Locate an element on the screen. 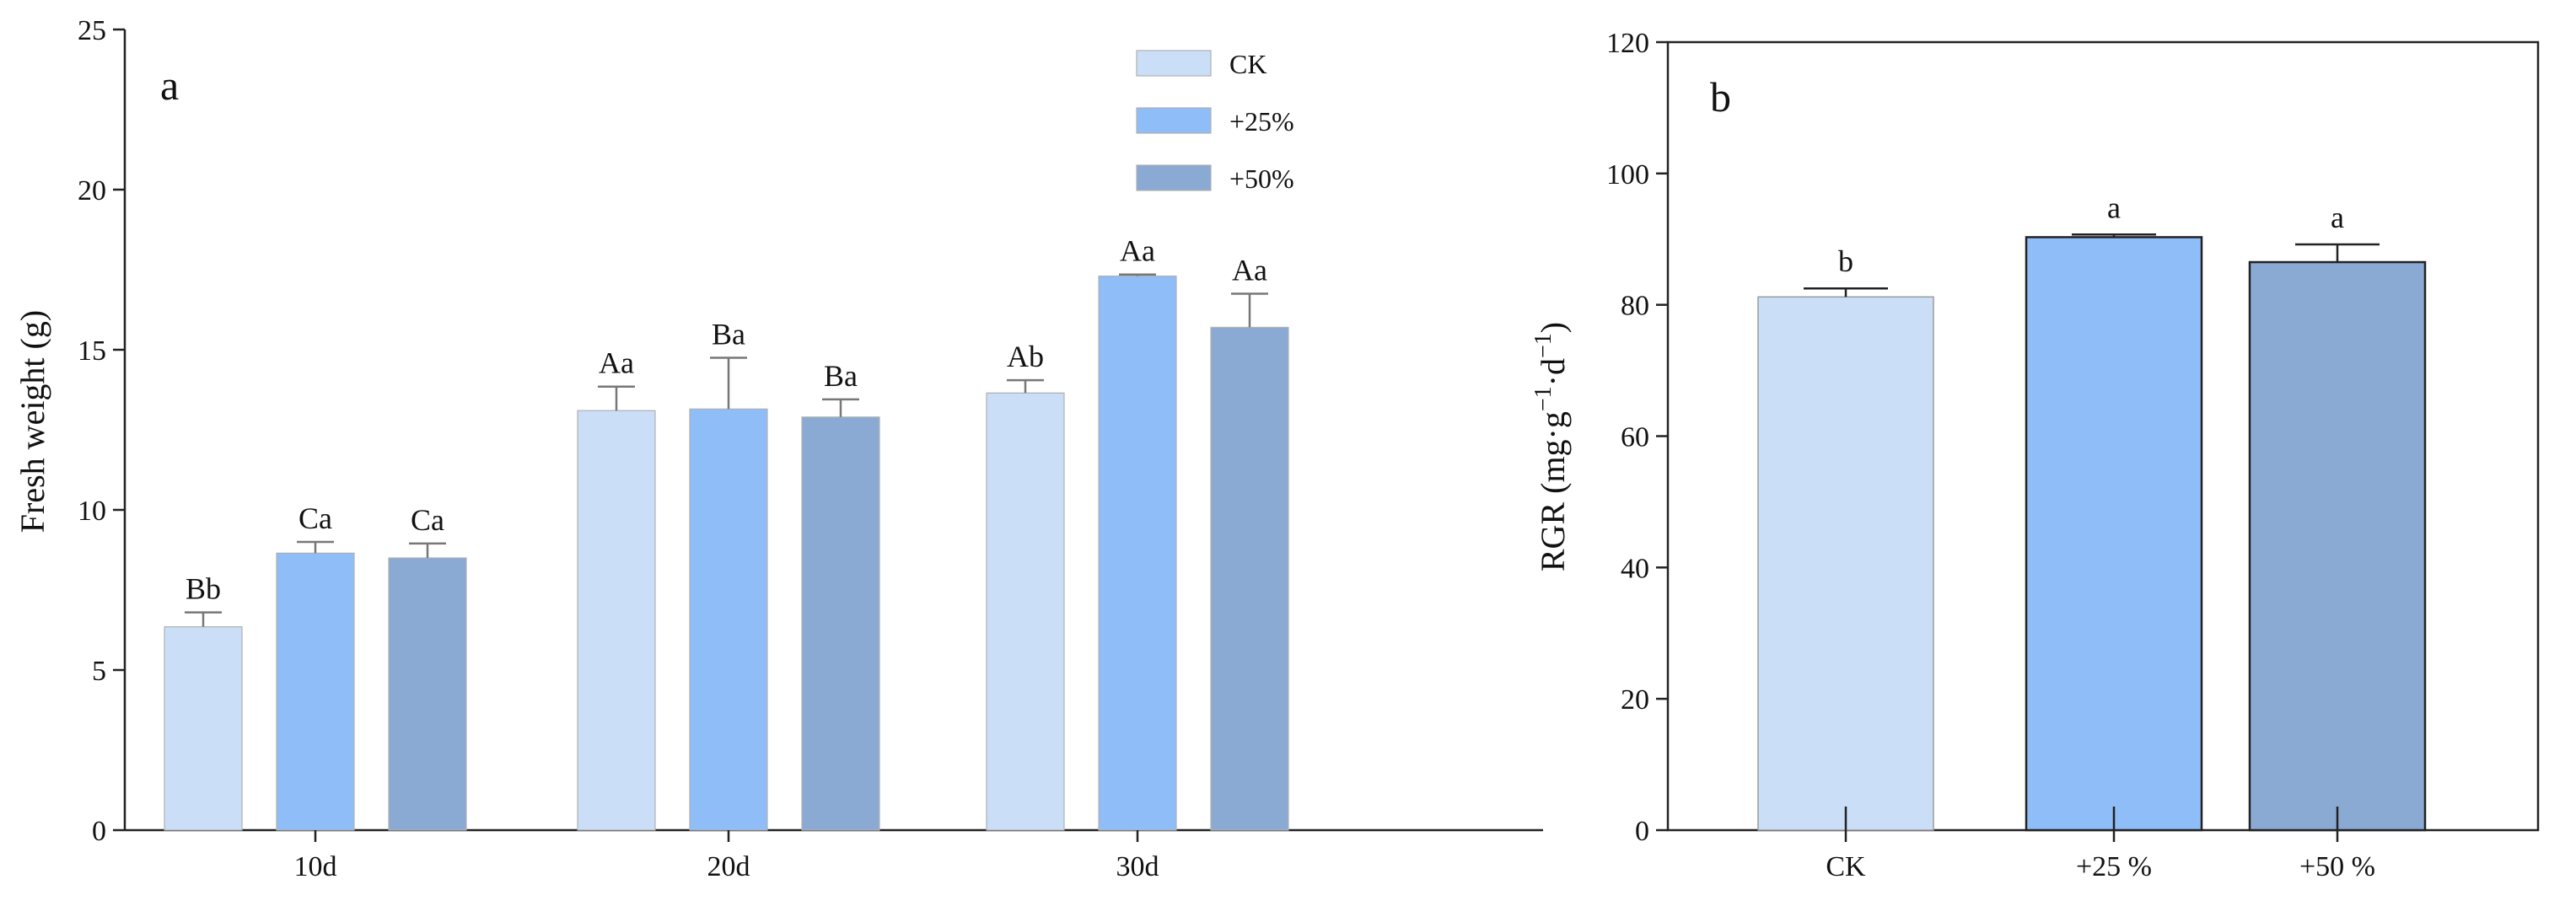  panel-b-y-tick-label: 0 is located at coordinates (1642, 831).